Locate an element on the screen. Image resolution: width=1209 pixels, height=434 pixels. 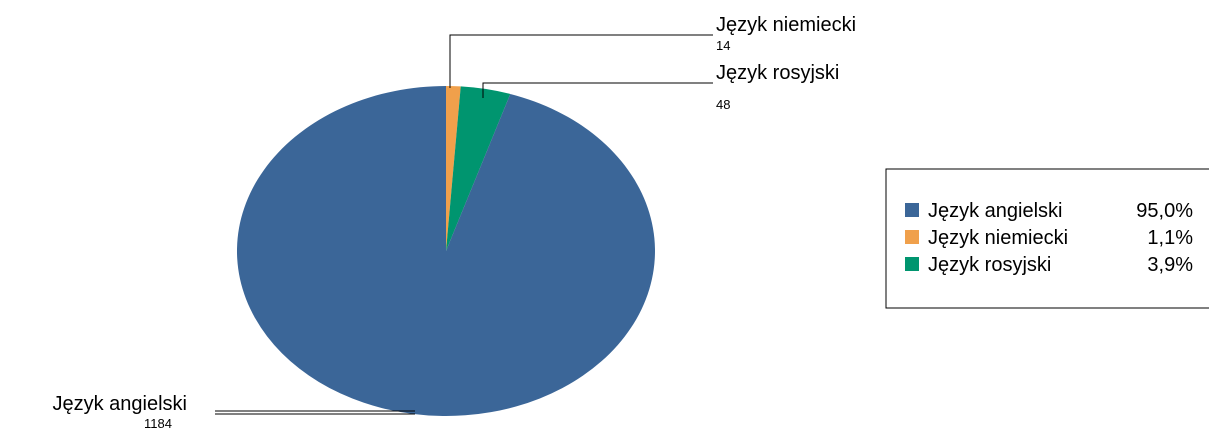
slice-label-jezyk-angielski: Język angielski is located at coordinates (119, 404).